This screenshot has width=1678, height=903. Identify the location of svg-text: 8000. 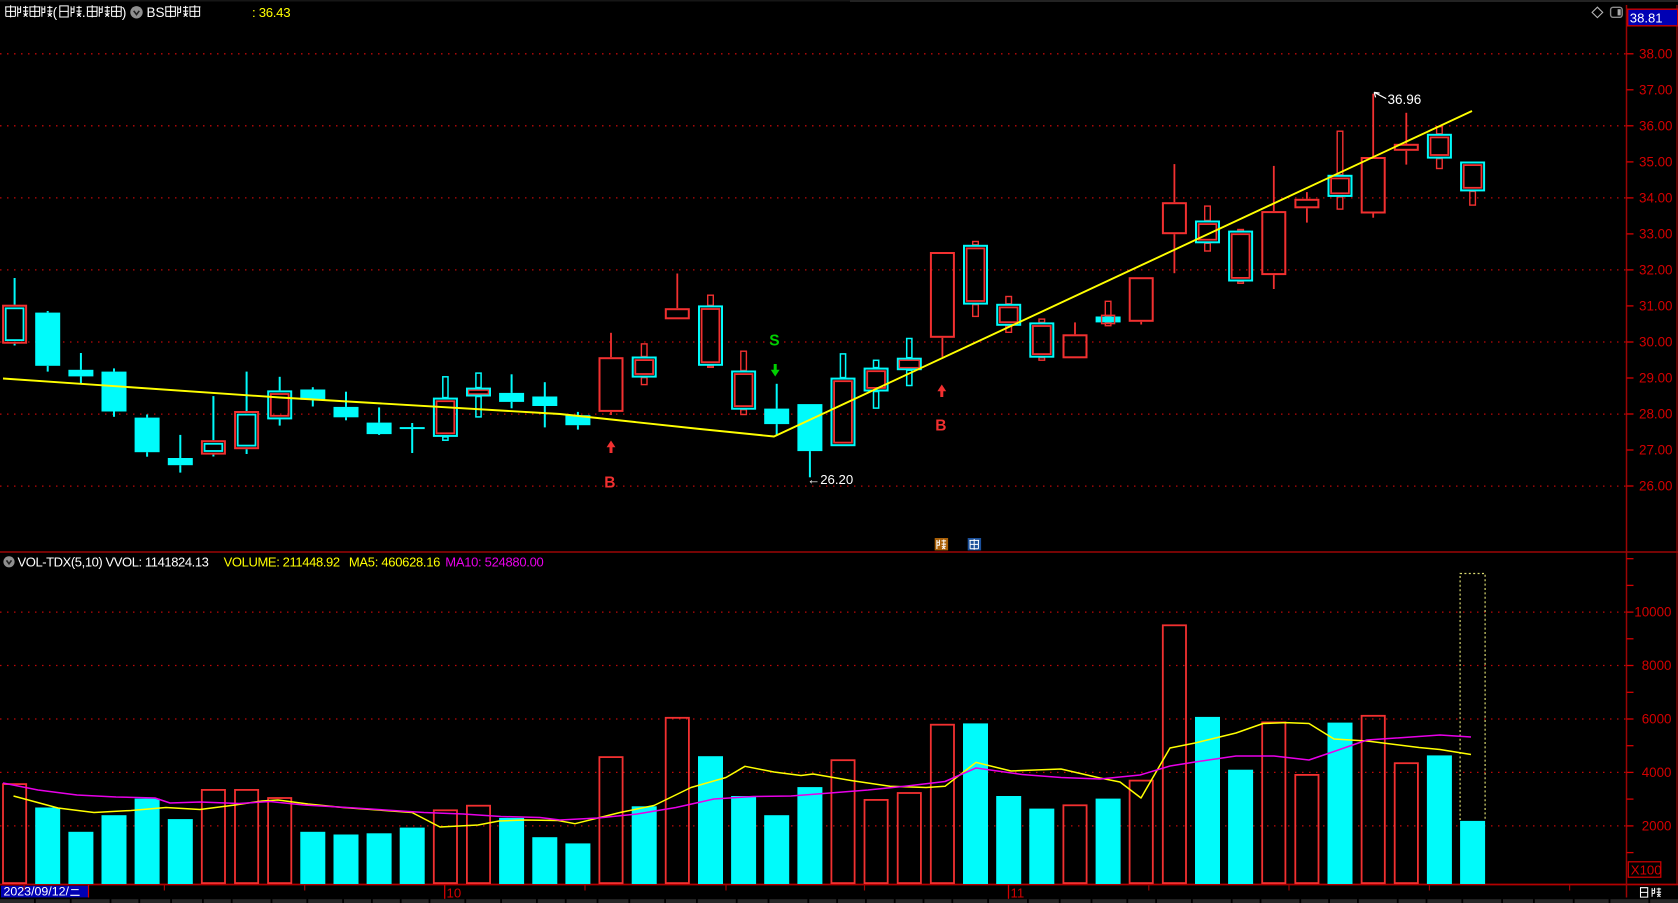
(1657, 665).